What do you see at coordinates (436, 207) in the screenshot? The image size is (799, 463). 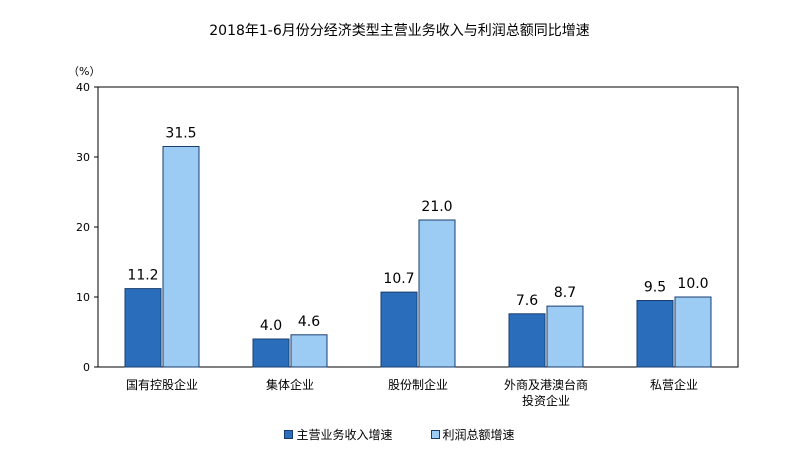 I see `data-label: 21.0` at bounding box center [436, 207].